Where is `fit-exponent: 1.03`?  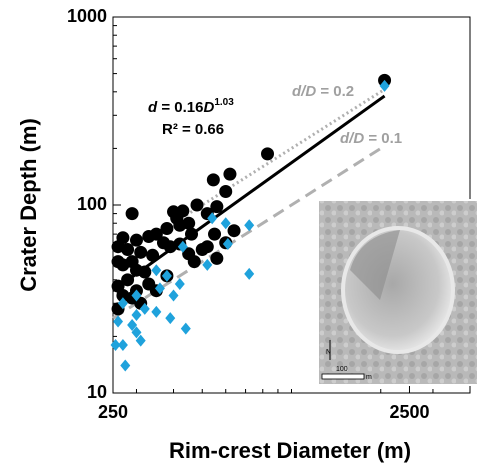 fit-exponent: 1.03 is located at coordinates (224, 102).